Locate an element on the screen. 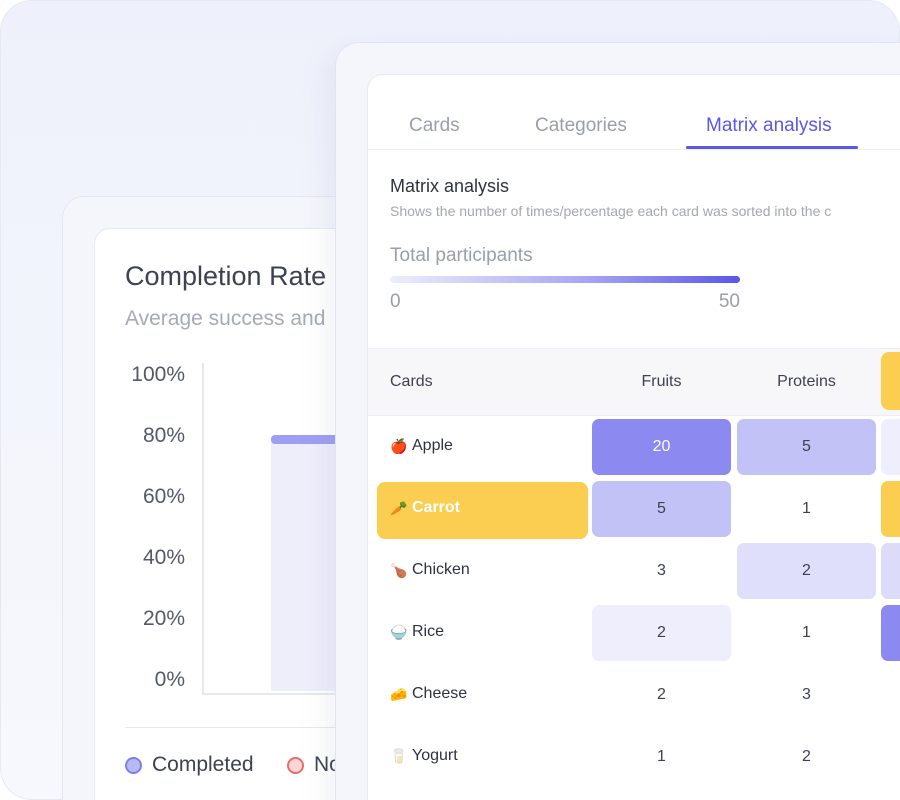 The image size is (900, 800). carrot-icon: 🥕 is located at coordinates (399, 507).